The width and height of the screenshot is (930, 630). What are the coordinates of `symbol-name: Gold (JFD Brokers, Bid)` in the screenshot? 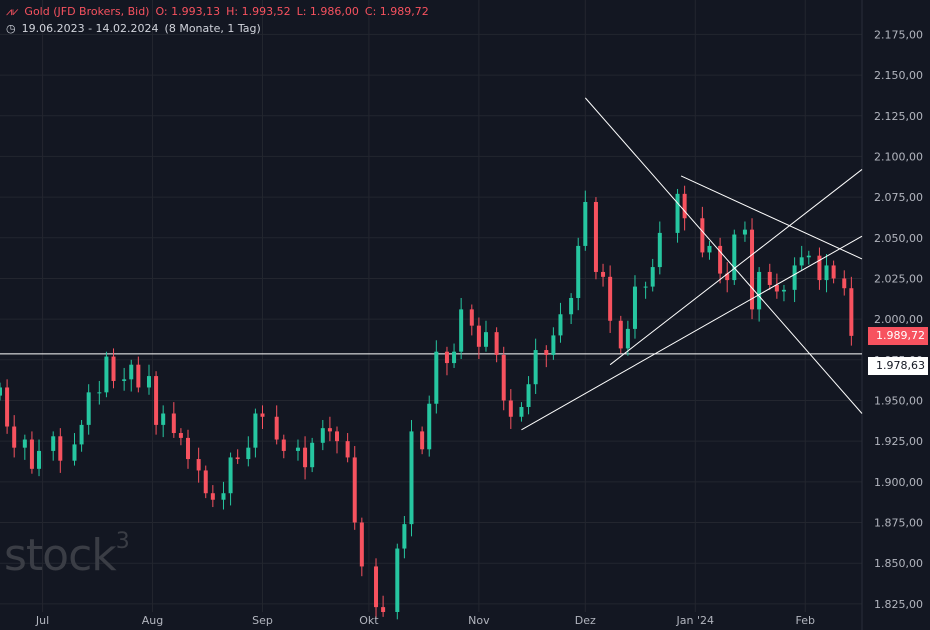 It's located at (87, 11).